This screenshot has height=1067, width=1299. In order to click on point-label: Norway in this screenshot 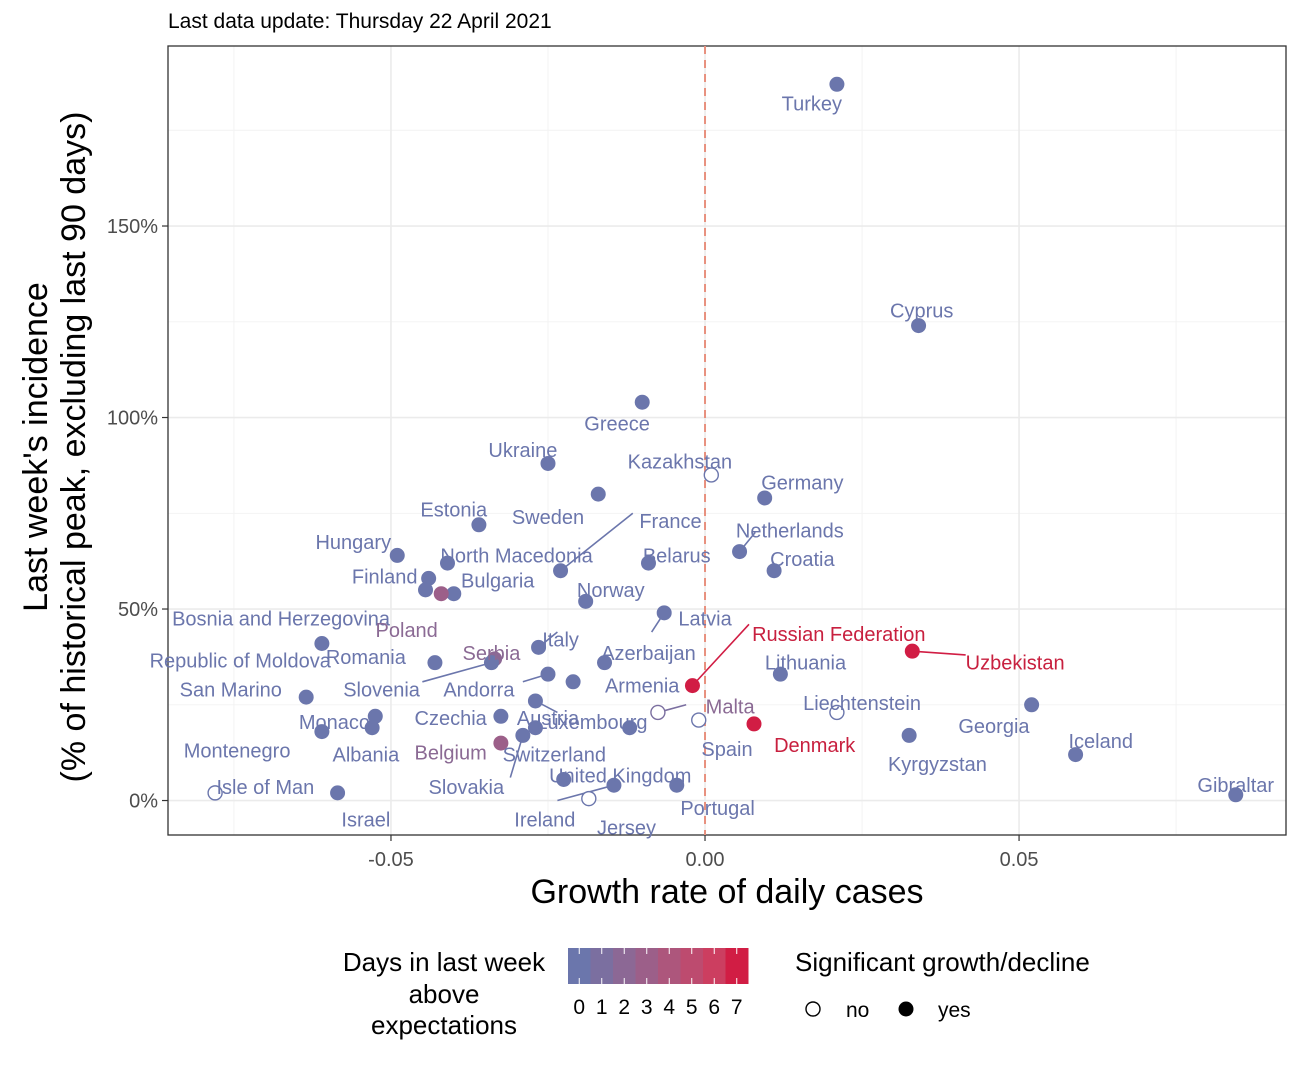, I will do `click(611, 591)`.